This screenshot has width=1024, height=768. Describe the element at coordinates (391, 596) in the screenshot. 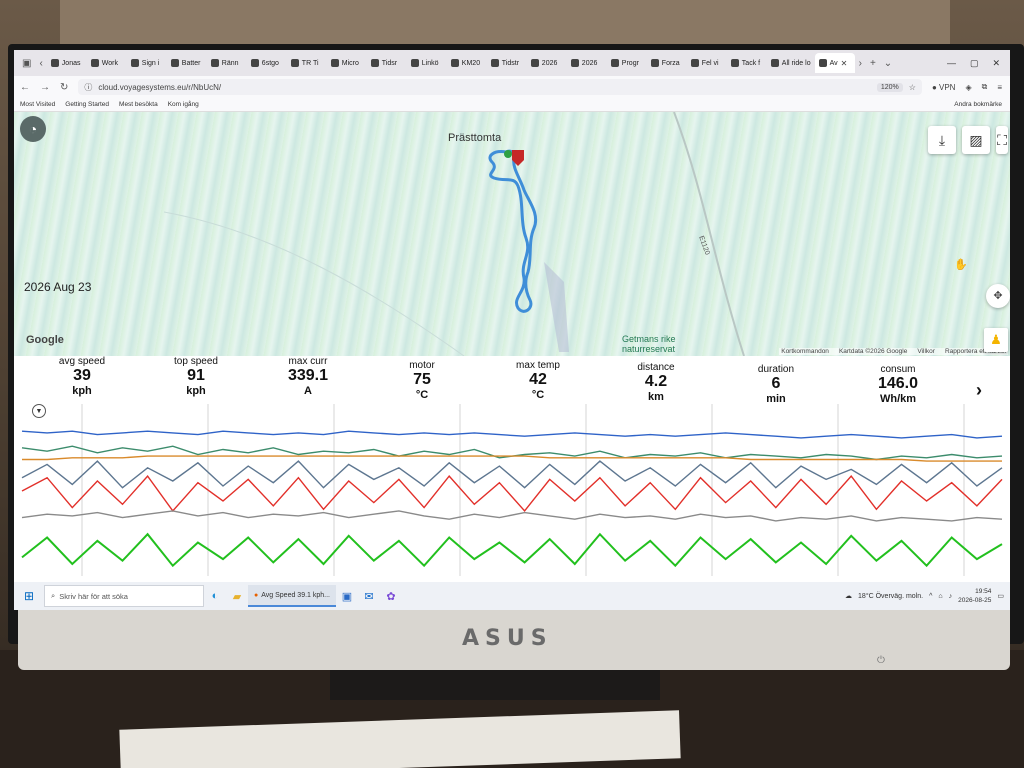

I see `copilot-icon: ✿` at that location.